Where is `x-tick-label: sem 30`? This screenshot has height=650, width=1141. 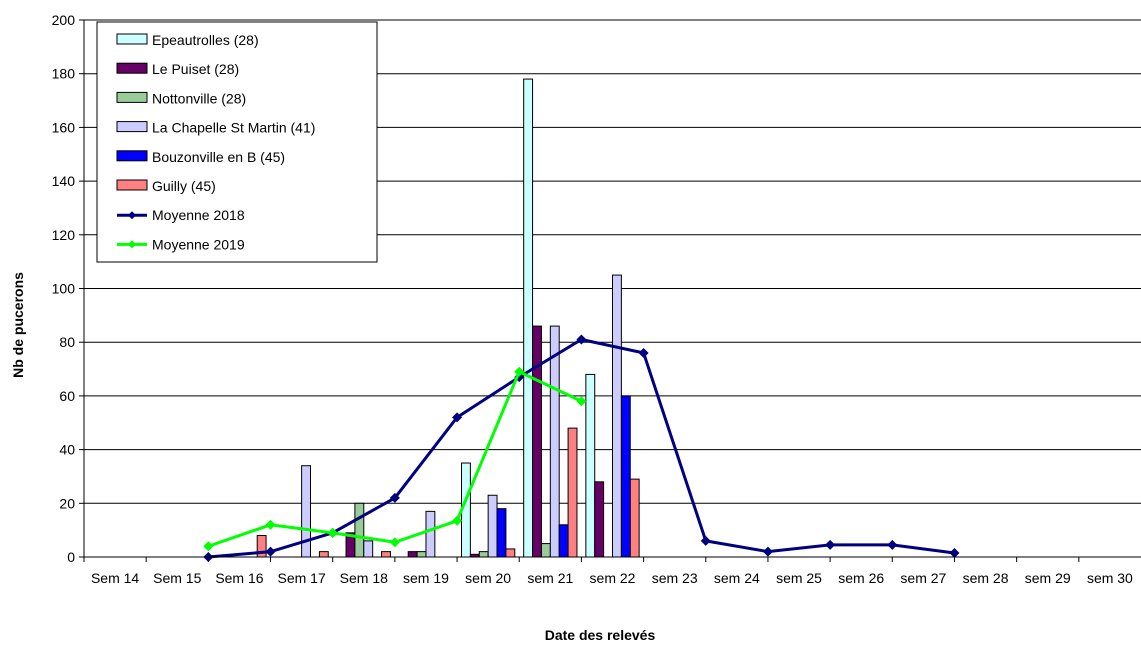 x-tick-label: sem 30 is located at coordinates (1110, 578).